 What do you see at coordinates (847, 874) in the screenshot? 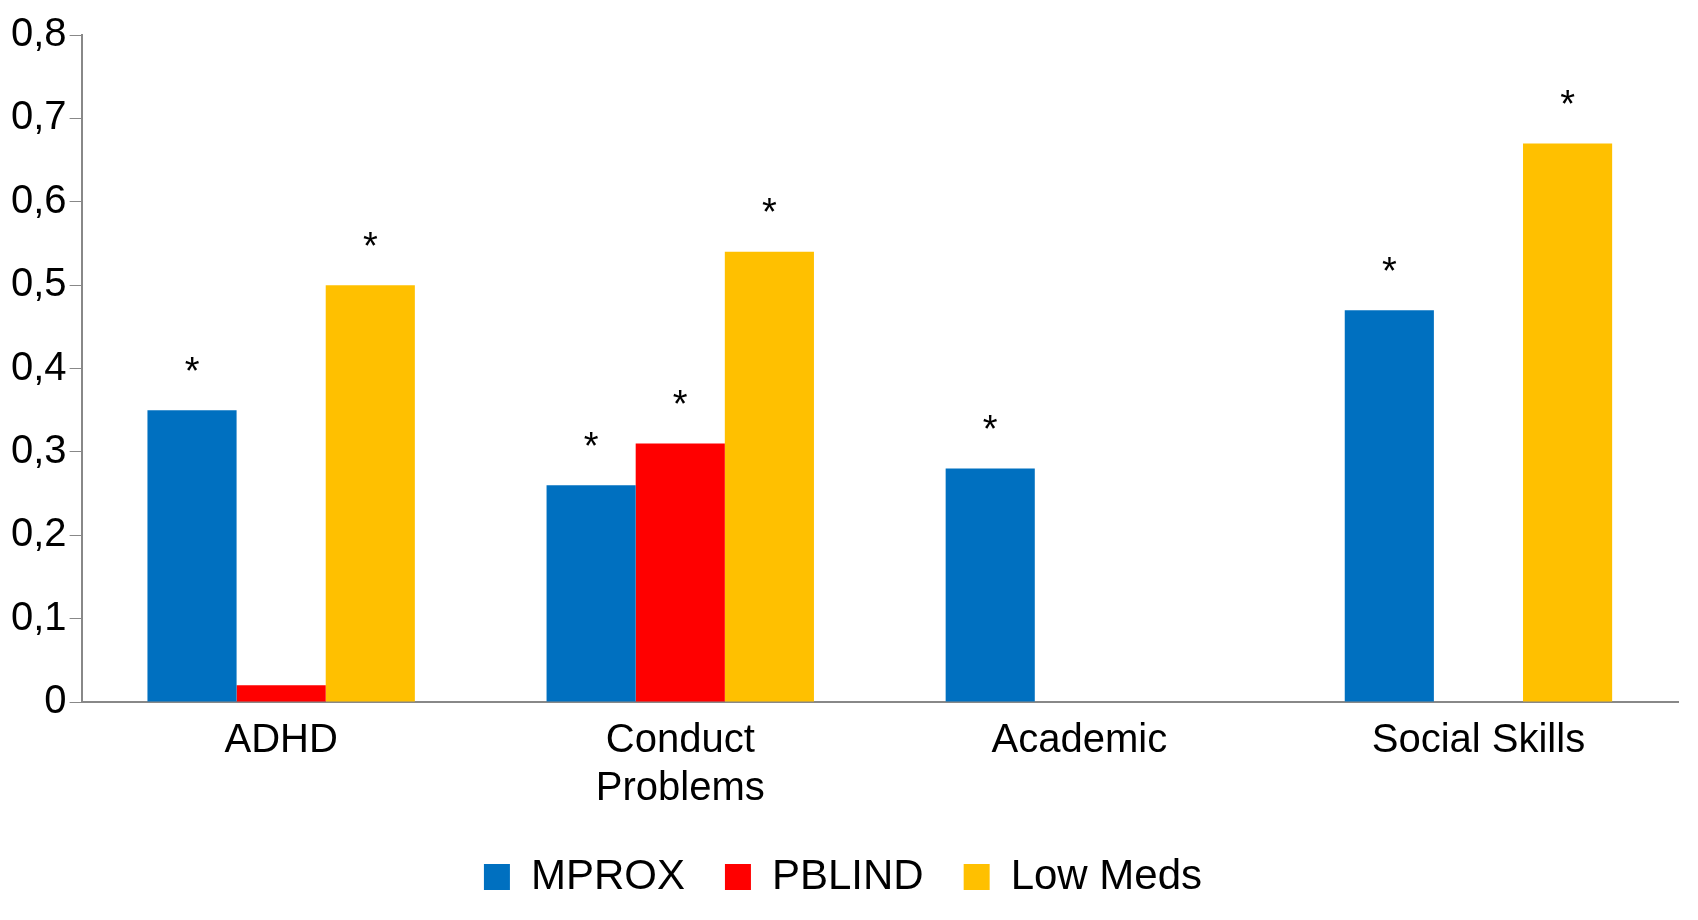
I see `legend-label: PBLIND` at bounding box center [847, 874].